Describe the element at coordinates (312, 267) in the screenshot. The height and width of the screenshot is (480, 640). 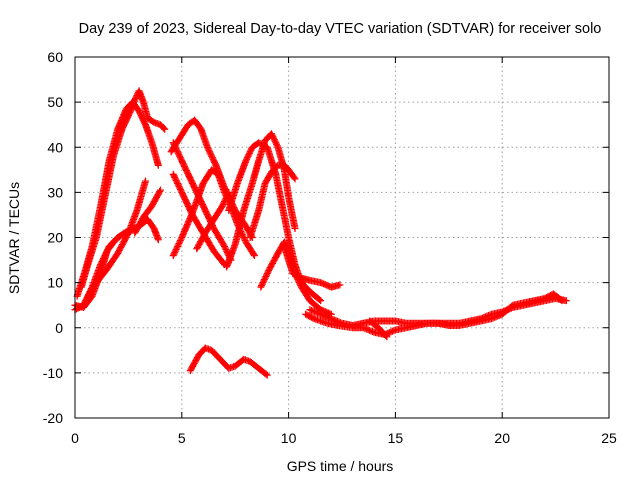
I see `series-s16` at that location.